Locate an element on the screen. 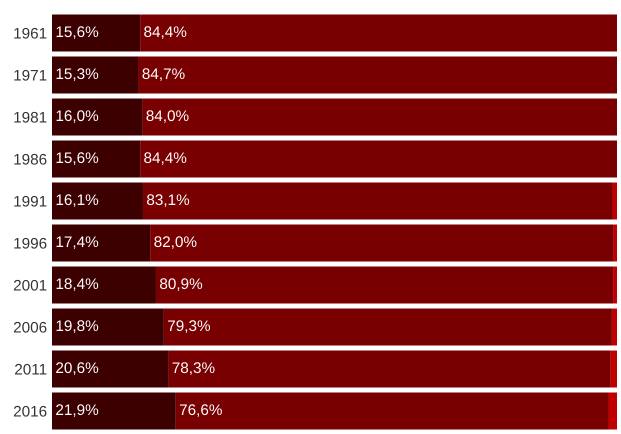 This screenshot has width=621, height=434. y-tick-label: 1961 is located at coordinates (30, 33).